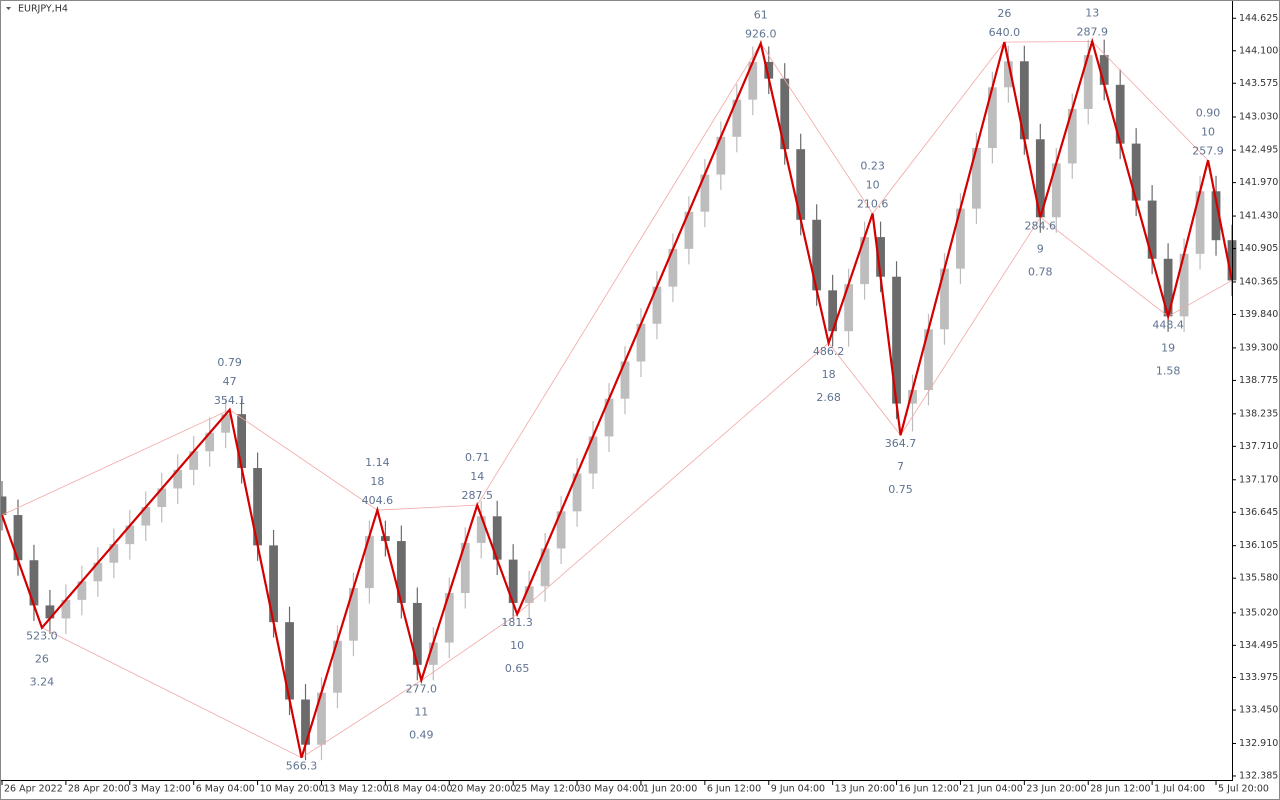 This screenshot has width=1280, height=800. I want to click on y-tick-label: 142.495, so click(1258, 150).